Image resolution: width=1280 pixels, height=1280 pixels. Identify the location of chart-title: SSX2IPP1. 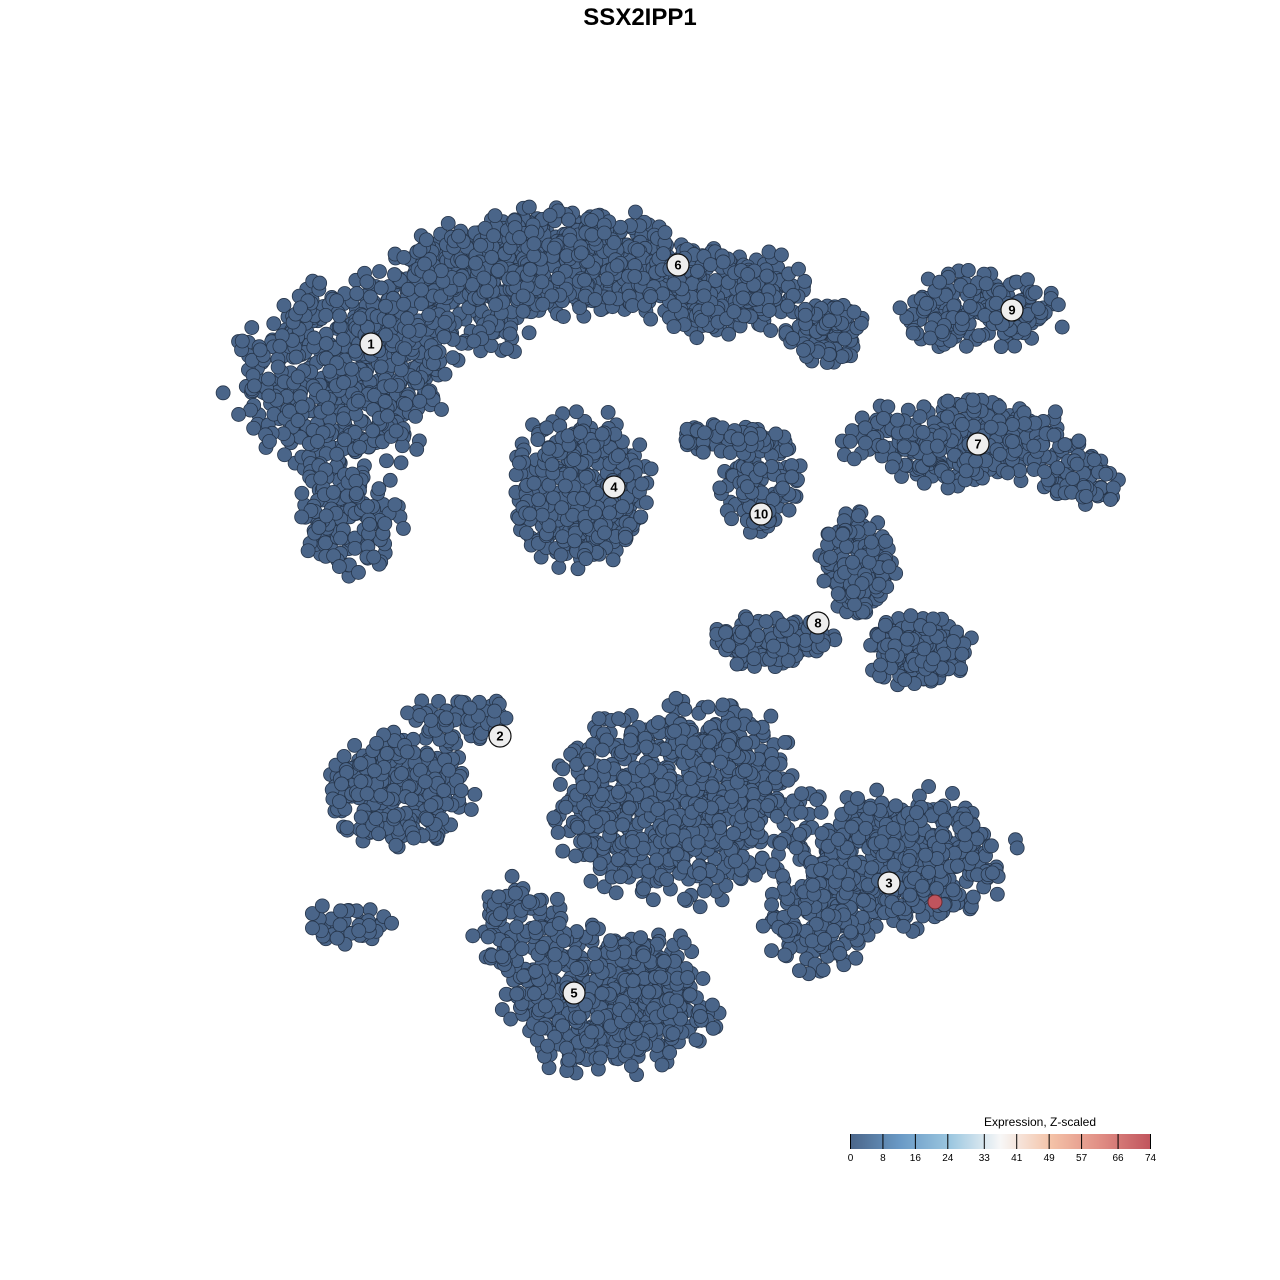
(640, 17).